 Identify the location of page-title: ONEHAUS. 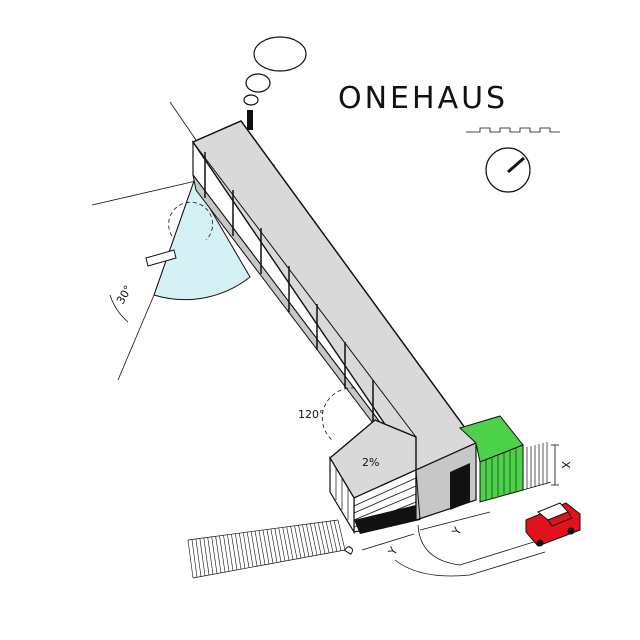
(423, 98).